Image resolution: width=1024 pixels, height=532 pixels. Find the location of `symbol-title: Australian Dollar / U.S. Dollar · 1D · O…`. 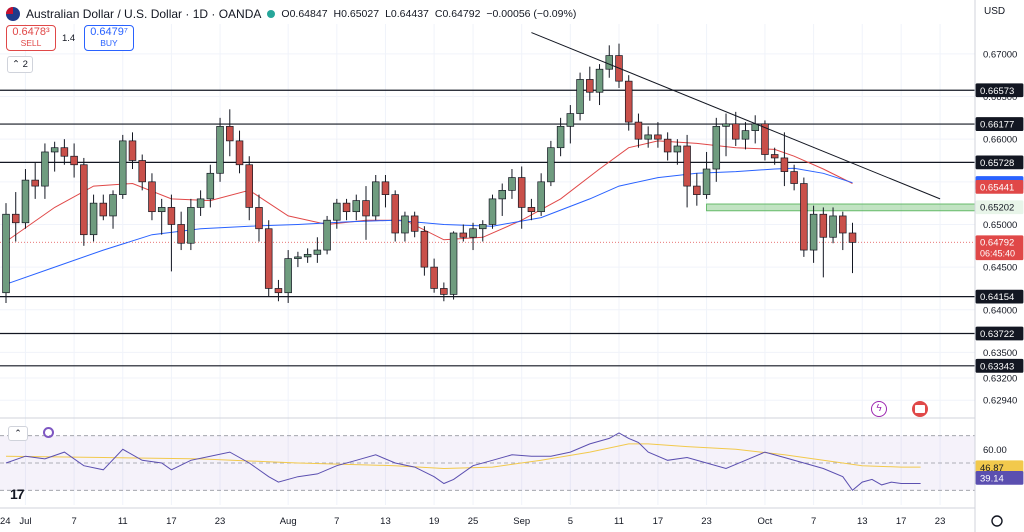

symbol-title: Australian Dollar / U.S. Dollar · 1D · O… is located at coordinates (144, 14).